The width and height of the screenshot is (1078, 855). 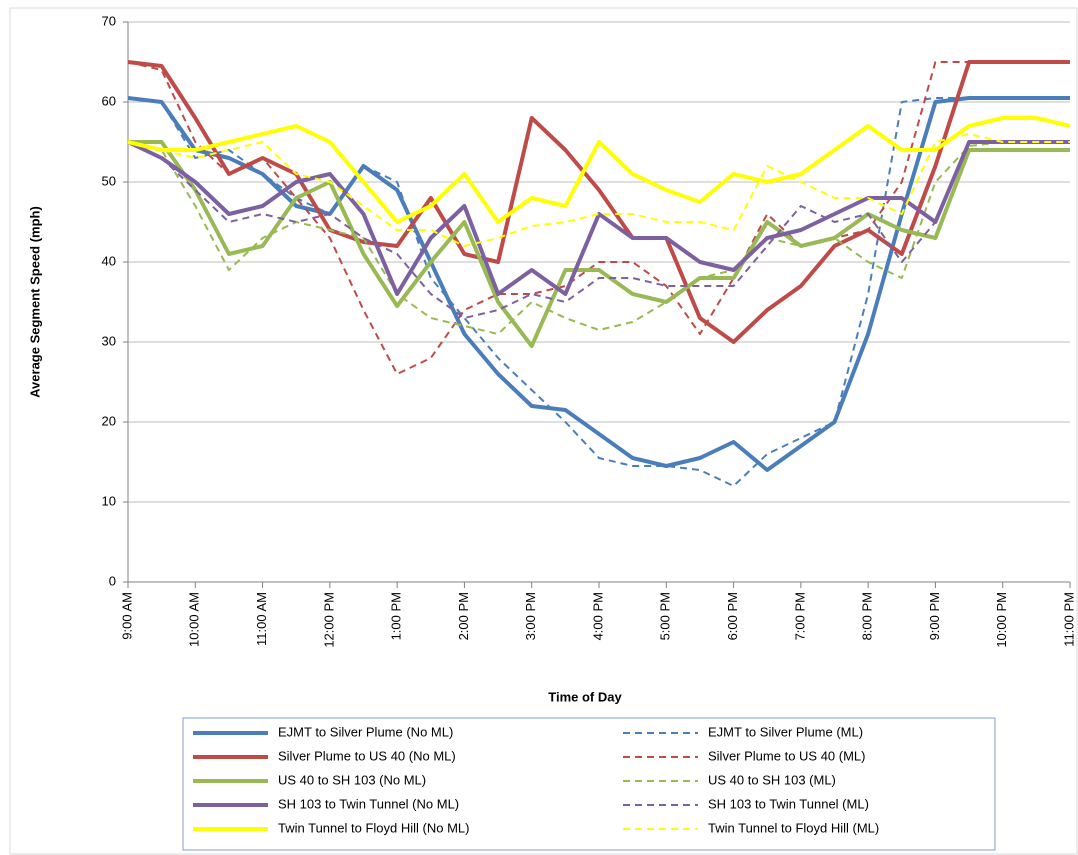 What do you see at coordinates (867, 616) in the screenshot?
I see `x-tick-label: 8:00 PM` at bounding box center [867, 616].